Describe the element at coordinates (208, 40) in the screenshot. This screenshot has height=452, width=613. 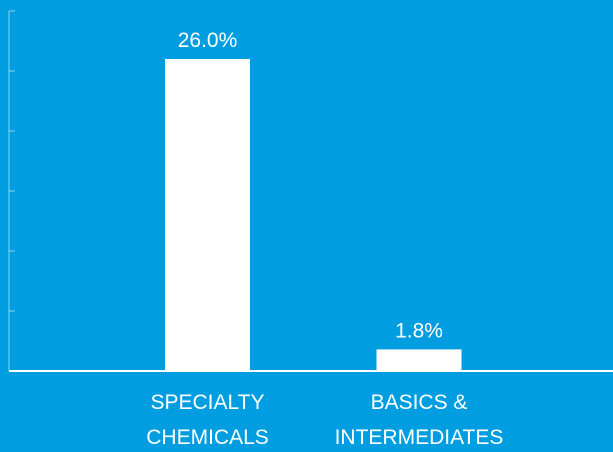
I see `data-label-0: 26.0%` at that location.